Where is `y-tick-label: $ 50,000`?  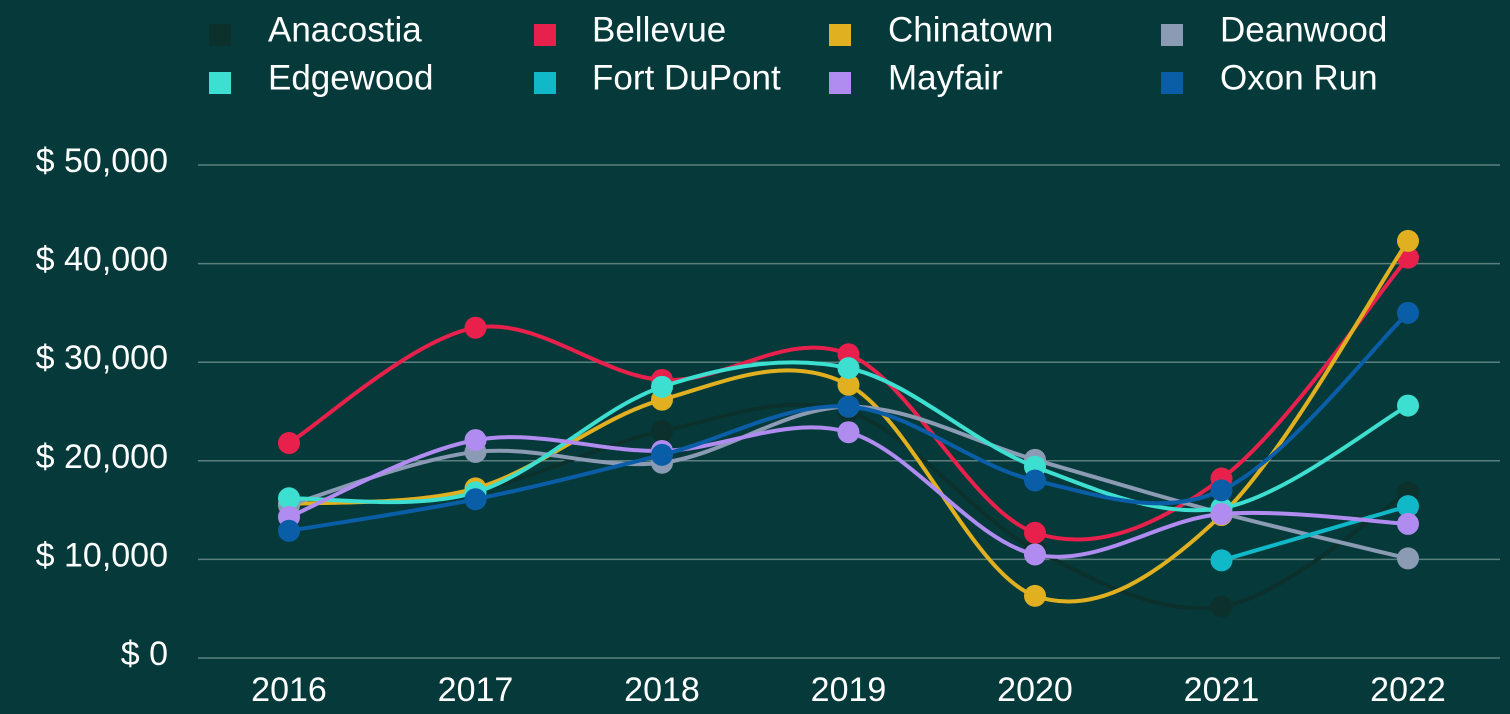
y-tick-label: $ 50,000 is located at coordinates (102, 161).